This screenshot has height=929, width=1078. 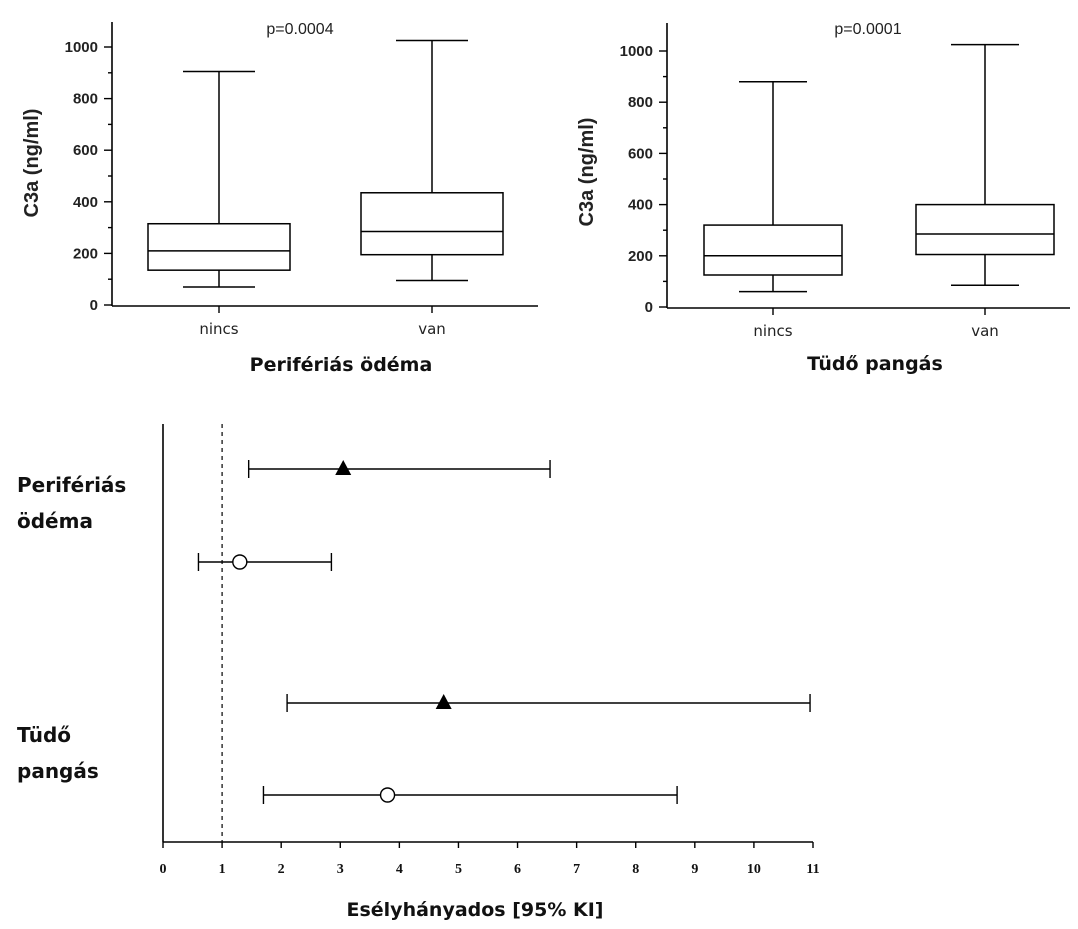 I want to click on x-axis-label: Esélyhányados [95% KI], so click(x=475, y=910).